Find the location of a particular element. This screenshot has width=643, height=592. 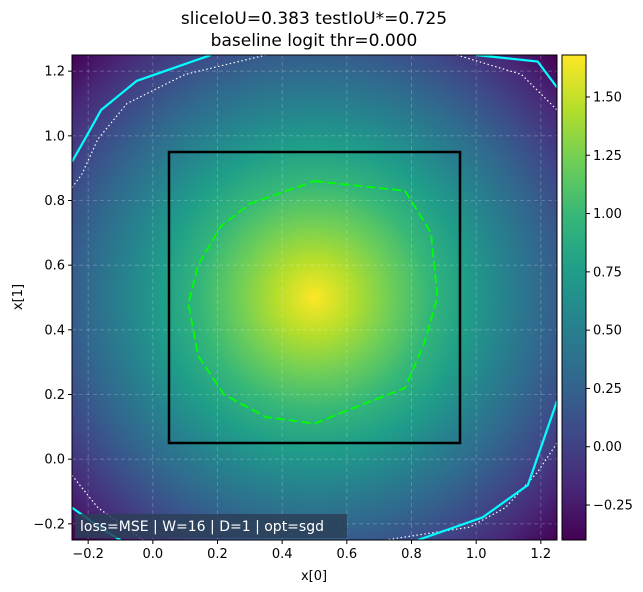

x-tick-label: 0.6 is located at coordinates (346, 554).